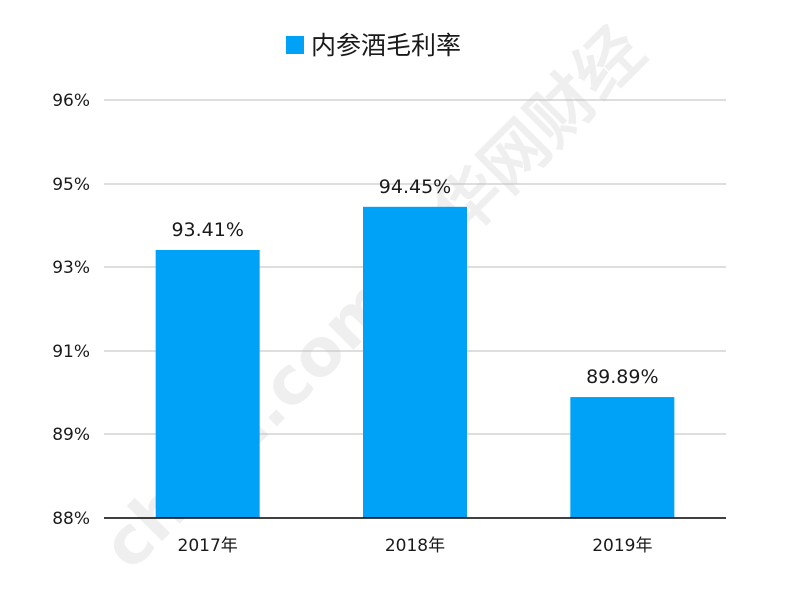 The width and height of the screenshot is (800, 589). What do you see at coordinates (622, 546) in the screenshot?
I see `x-tick-label: 2019年` at bounding box center [622, 546].